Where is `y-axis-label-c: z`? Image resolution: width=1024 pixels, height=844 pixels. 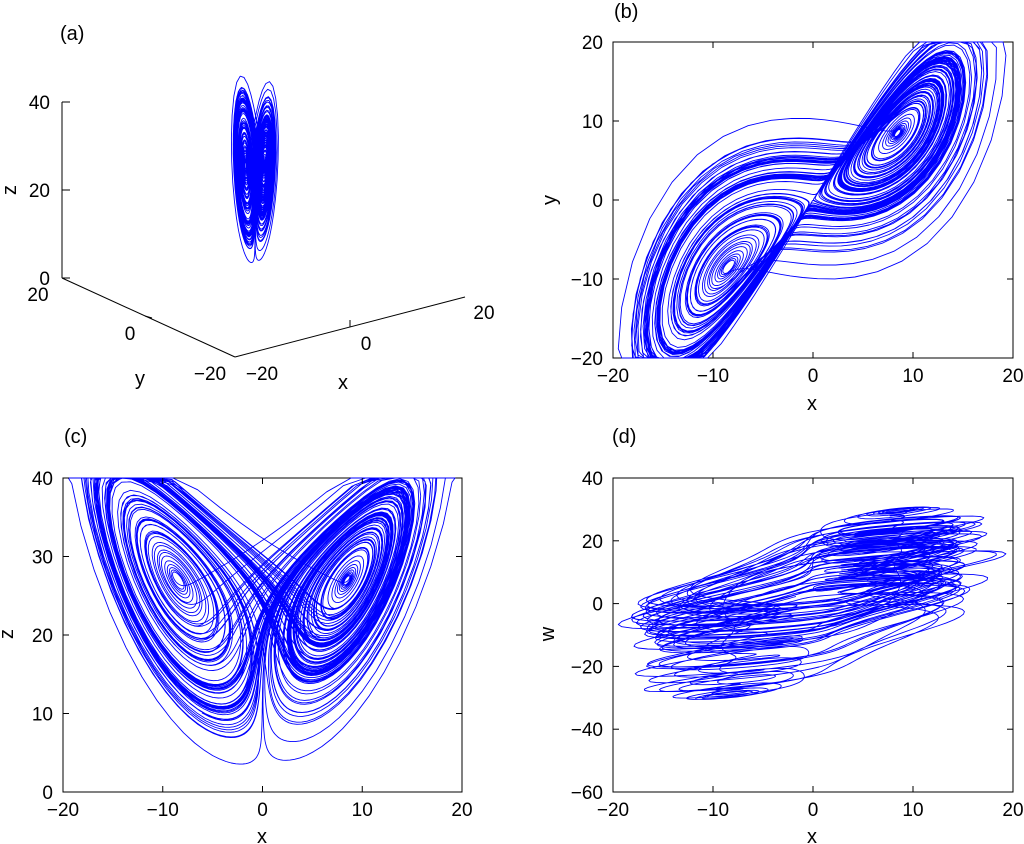 y-axis-label-c: z is located at coordinates (9, 634).